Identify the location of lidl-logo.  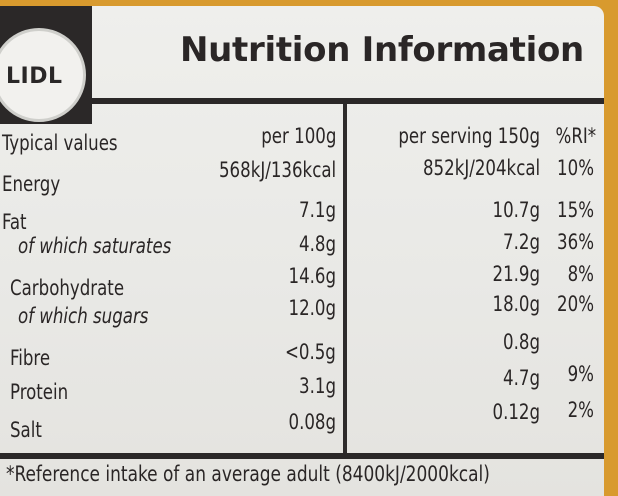
(43, 75).